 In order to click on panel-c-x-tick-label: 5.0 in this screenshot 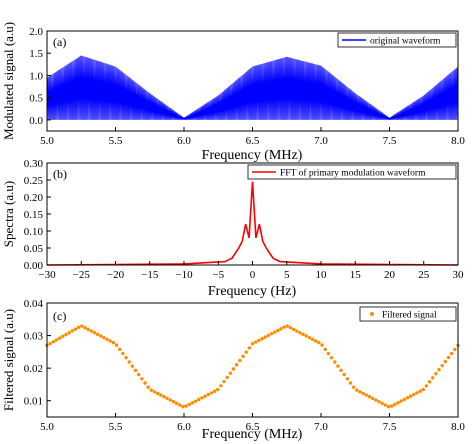, I will do `click(47, 427)`.